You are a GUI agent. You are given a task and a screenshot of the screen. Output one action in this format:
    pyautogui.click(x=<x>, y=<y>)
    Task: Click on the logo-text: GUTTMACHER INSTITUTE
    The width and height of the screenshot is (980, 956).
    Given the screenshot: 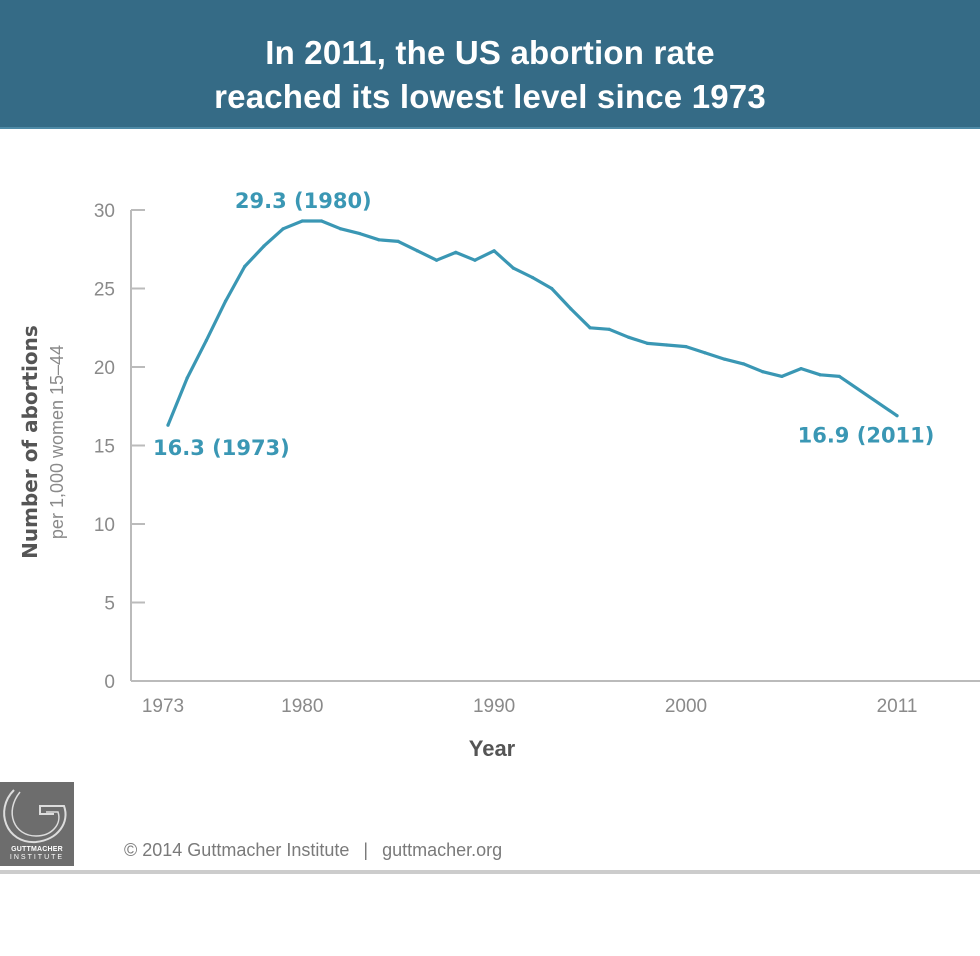 What is the action you would take?
    pyautogui.click(x=37, y=854)
    